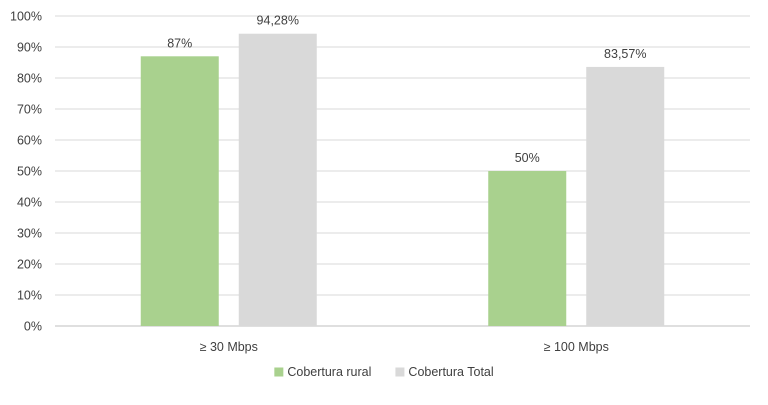 The image size is (768, 405). What do you see at coordinates (576, 347) in the screenshot?
I see `x-tick-label: ≥ 100 Mbps` at bounding box center [576, 347].